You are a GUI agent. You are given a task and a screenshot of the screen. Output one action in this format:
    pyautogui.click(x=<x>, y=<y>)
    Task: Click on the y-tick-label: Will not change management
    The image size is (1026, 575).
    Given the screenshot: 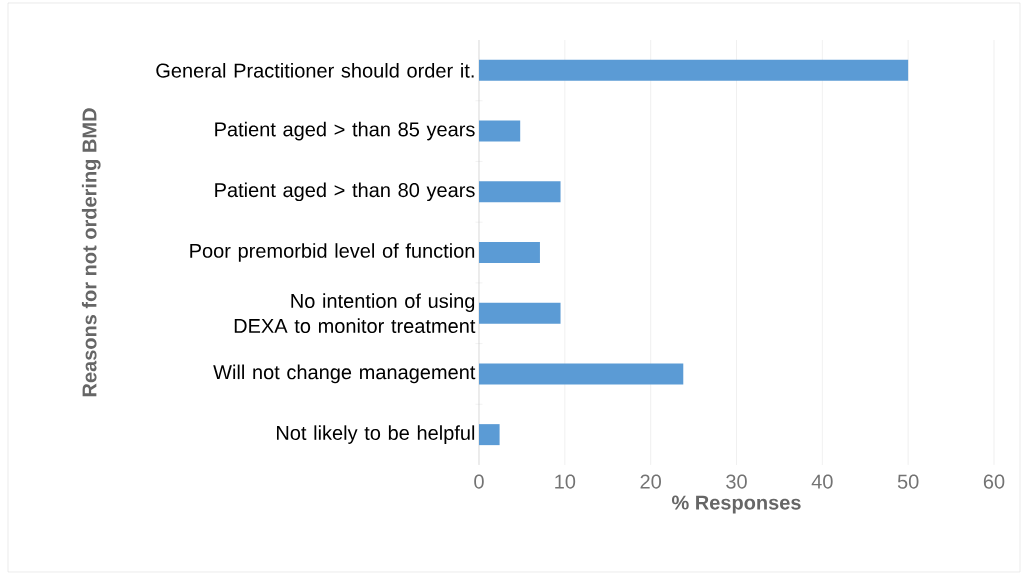 What is the action you would take?
    pyautogui.click(x=344, y=374)
    